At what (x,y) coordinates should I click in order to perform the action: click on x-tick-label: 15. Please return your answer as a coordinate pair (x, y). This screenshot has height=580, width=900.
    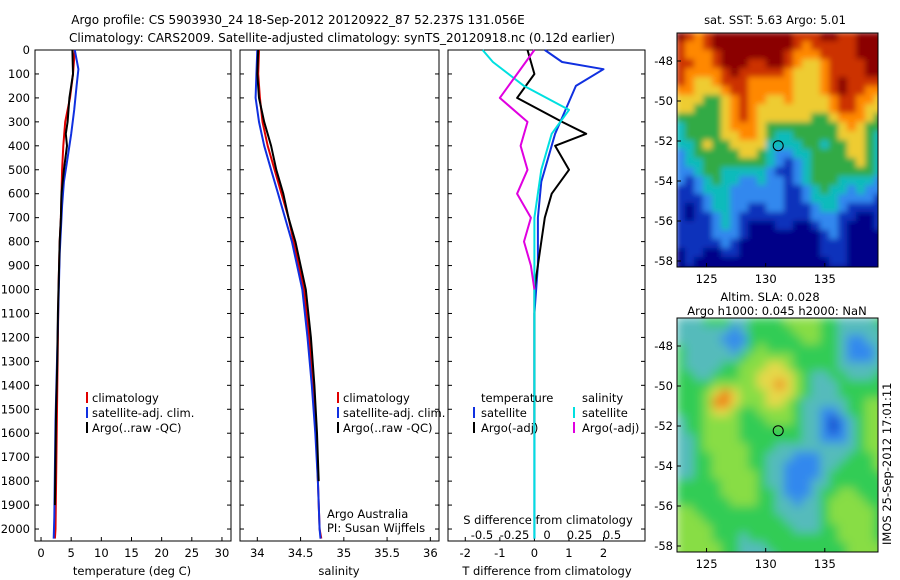
    Looking at the image, I should click on (131, 553).